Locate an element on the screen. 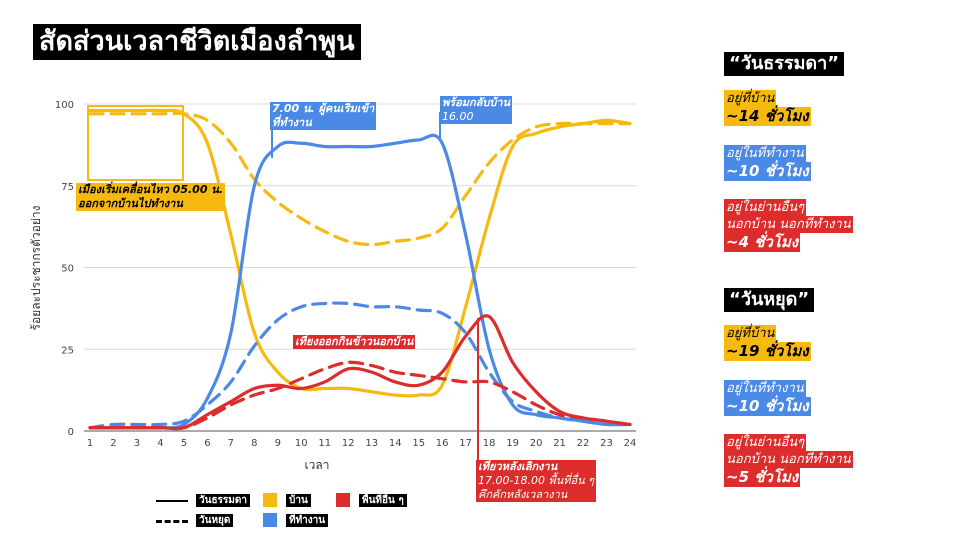 The height and width of the screenshot is (540, 960). x-axis-title: เวลา is located at coordinates (317, 465).